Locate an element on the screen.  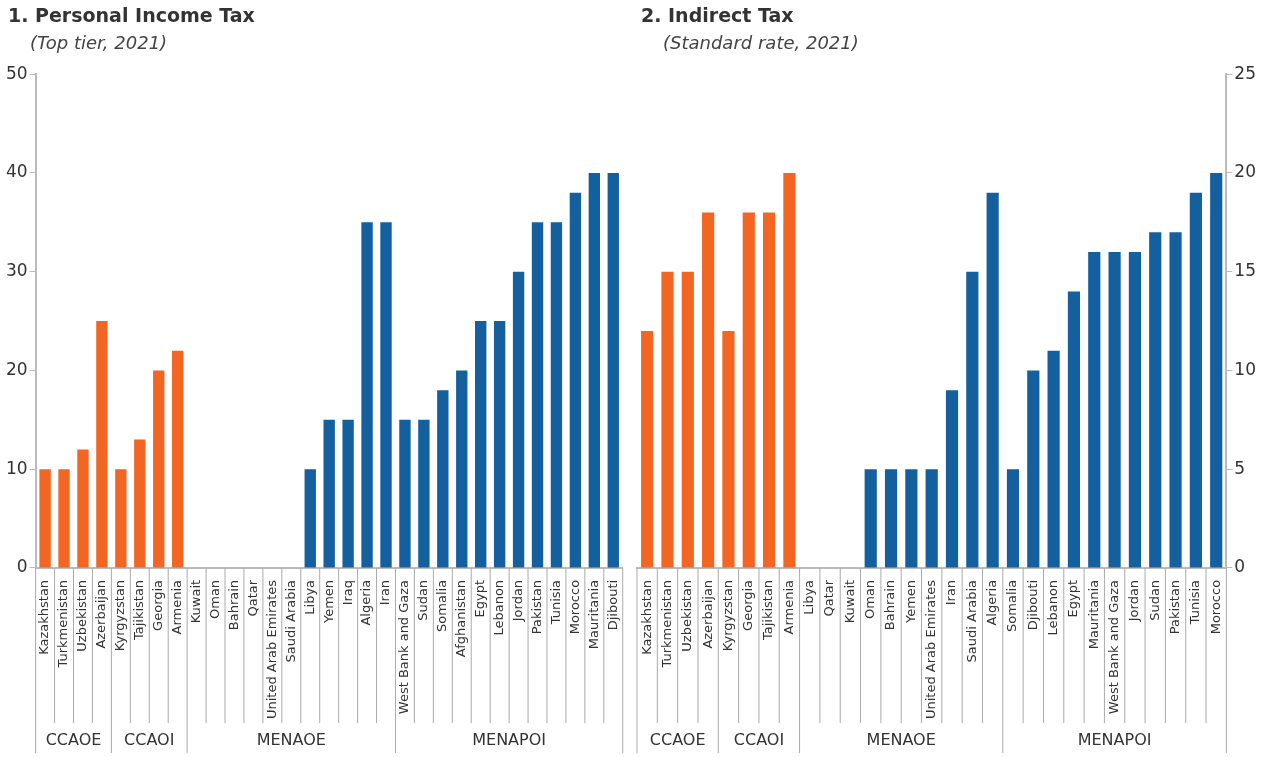
chart-subtitle: (Standard rate, 2021) is located at coordinates (761, 42).